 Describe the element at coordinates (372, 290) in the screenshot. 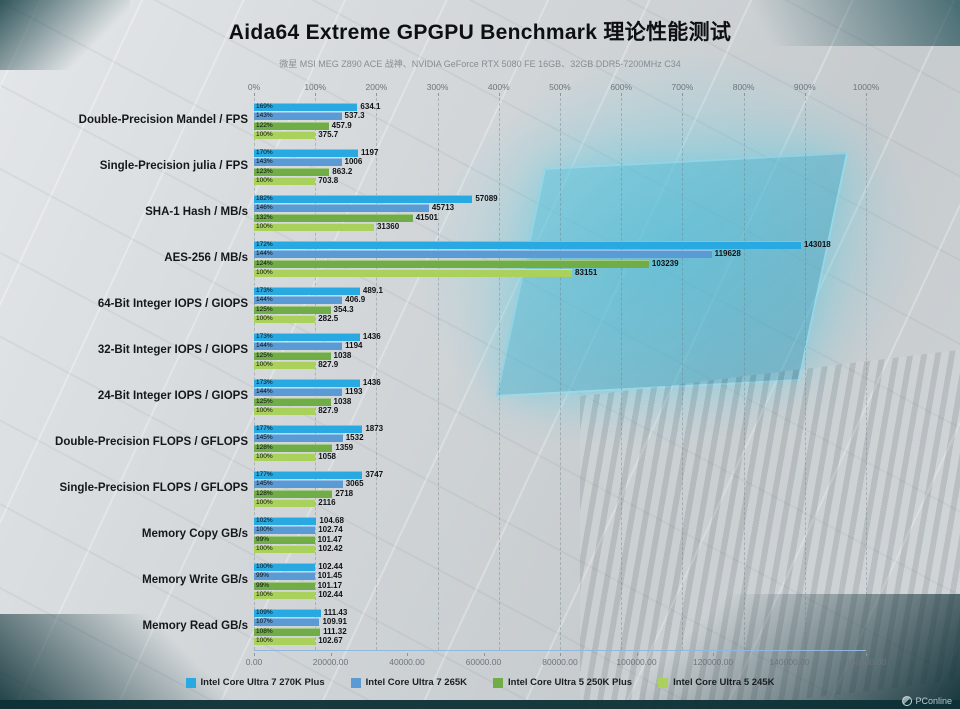

I see `bar-value-label: 489.1` at that location.